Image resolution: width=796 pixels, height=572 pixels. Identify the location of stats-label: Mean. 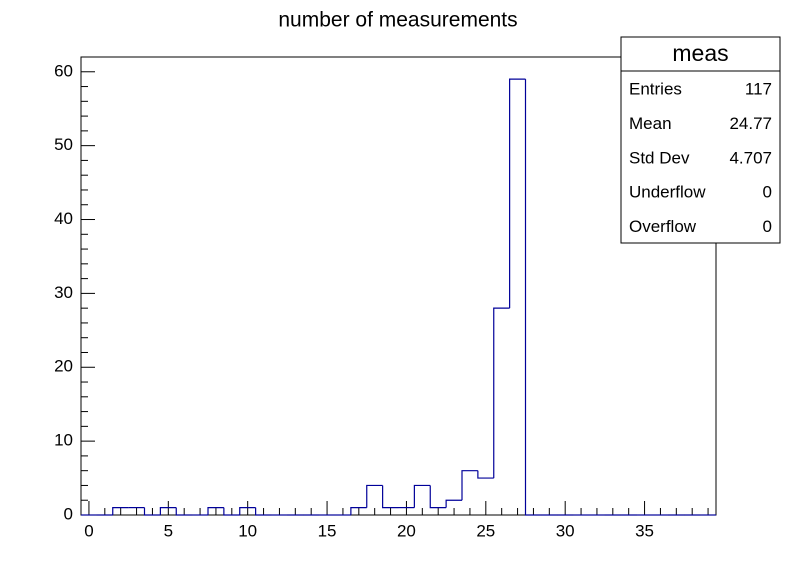
(650, 123).